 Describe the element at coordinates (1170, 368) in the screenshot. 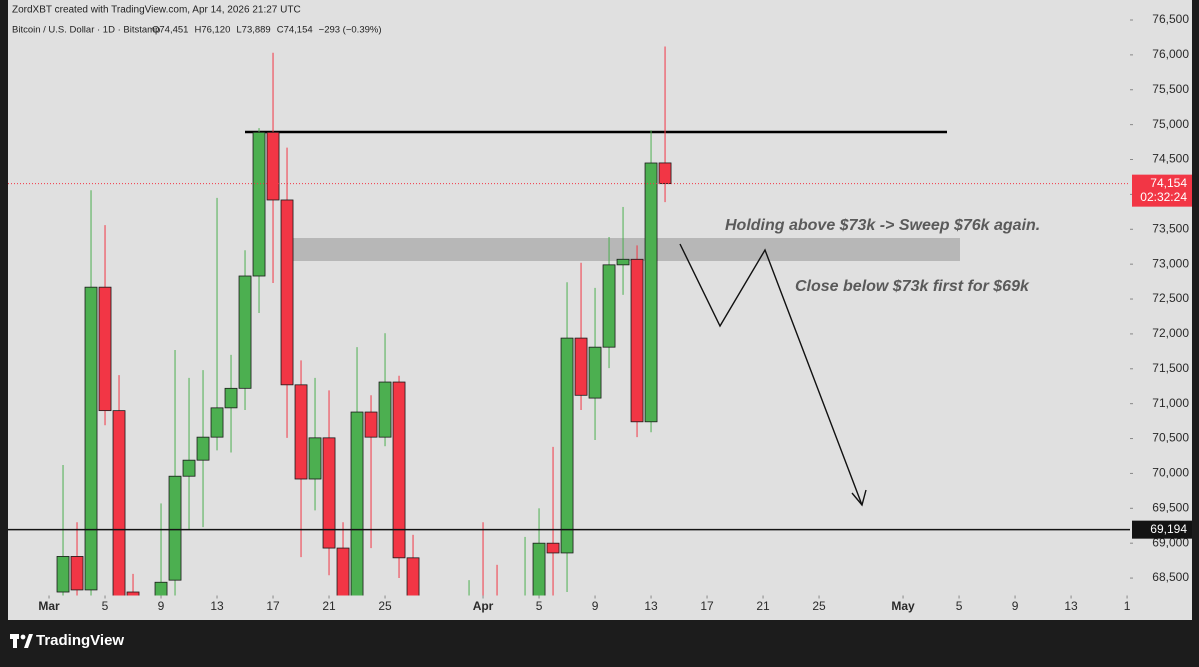

I see `y-tick-label: 71,500` at that location.